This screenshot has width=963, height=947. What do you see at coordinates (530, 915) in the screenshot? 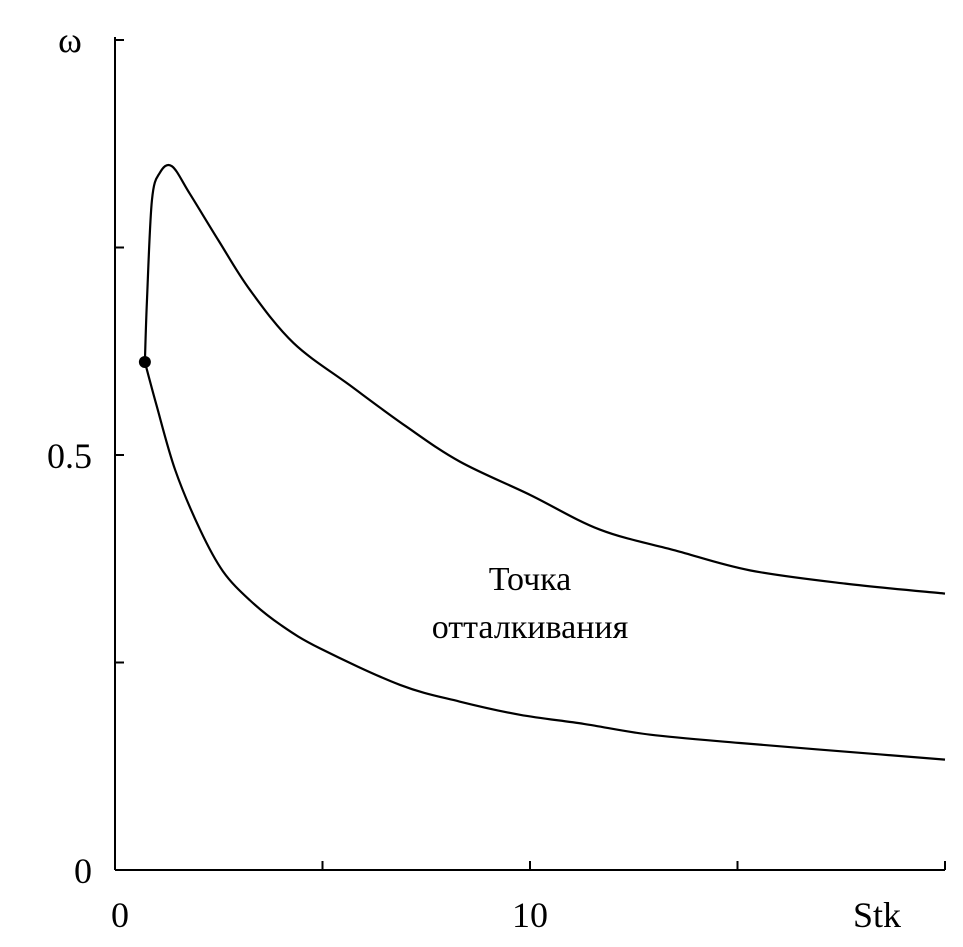
I see `x-tick-label-10: 10` at bounding box center [530, 915].